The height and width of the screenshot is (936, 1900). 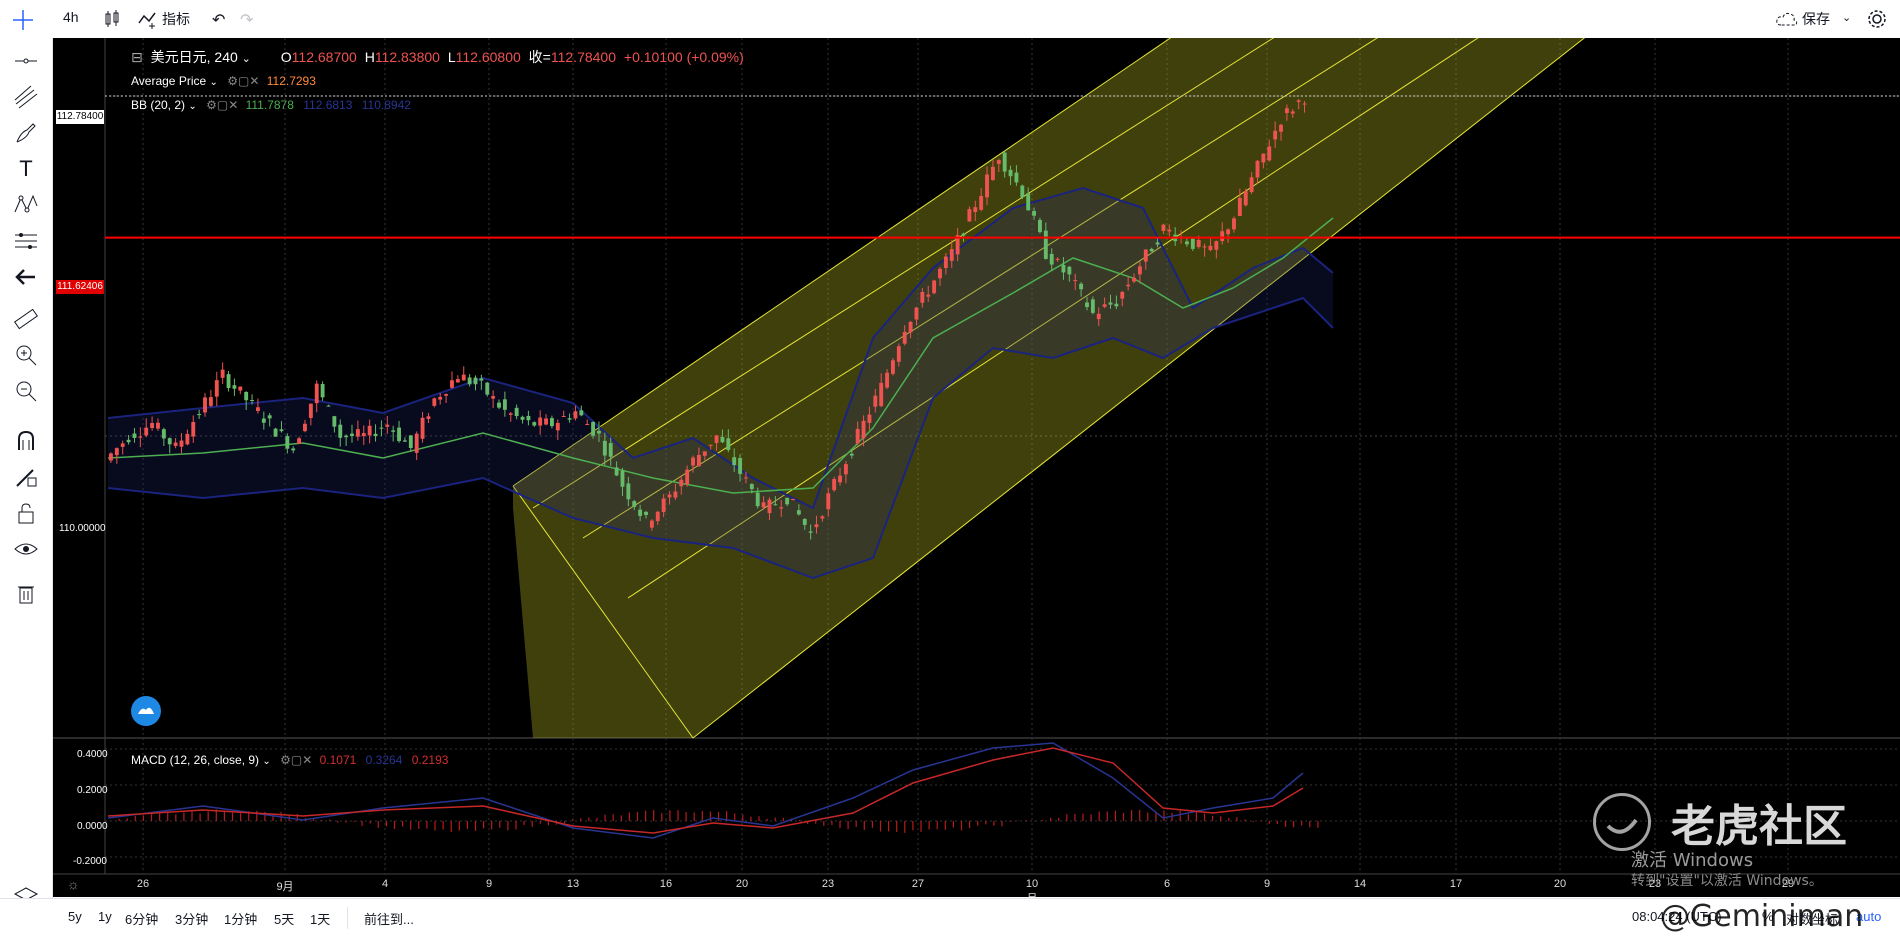 What do you see at coordinates (269, 105) in the screenshot?
I see `bb-mid-value: 111.7878` at bounding box center [269, 105].